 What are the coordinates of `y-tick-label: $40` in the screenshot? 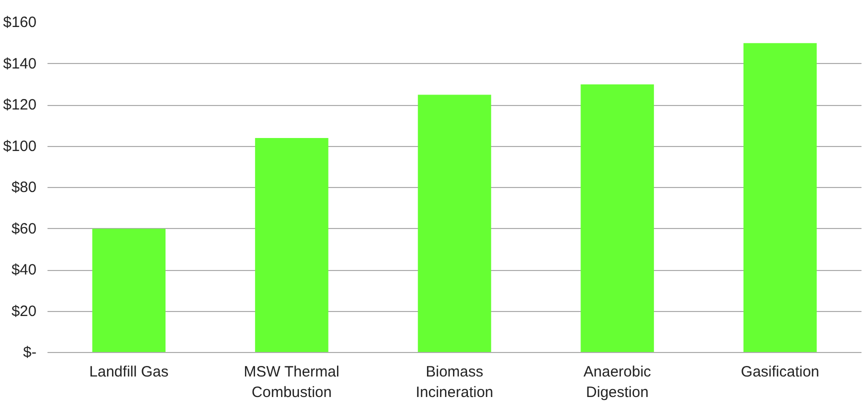 It's located at (24, 270).